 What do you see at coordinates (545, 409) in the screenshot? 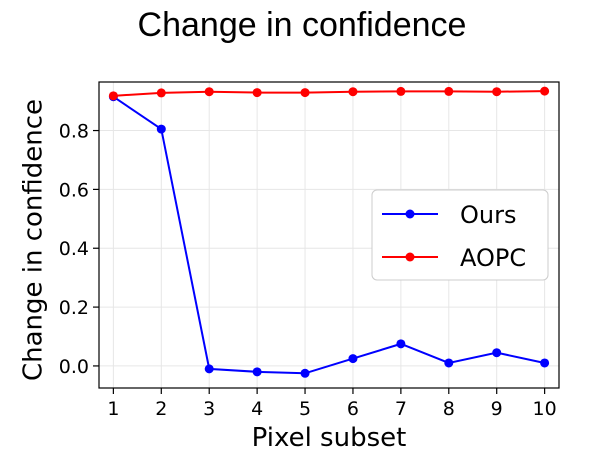
I see `x-tick-label: 10` at bounding box center [545, 409].